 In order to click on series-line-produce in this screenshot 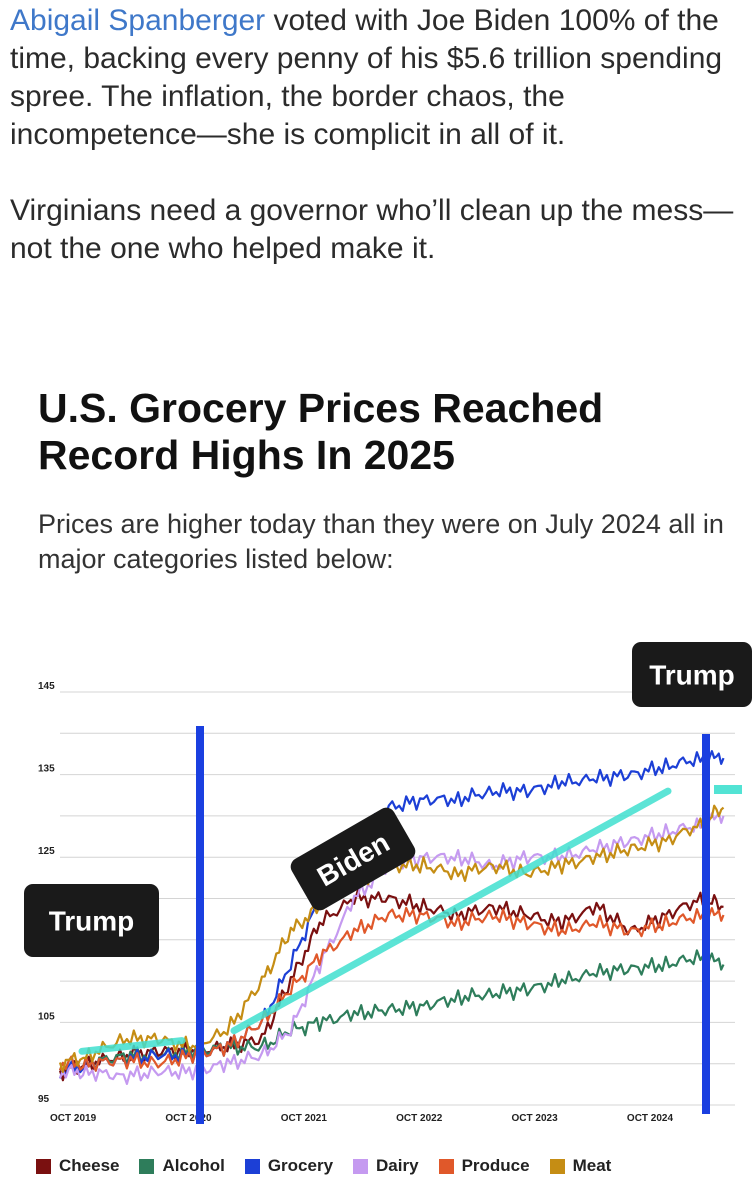, I will do `click(391, 989)`.